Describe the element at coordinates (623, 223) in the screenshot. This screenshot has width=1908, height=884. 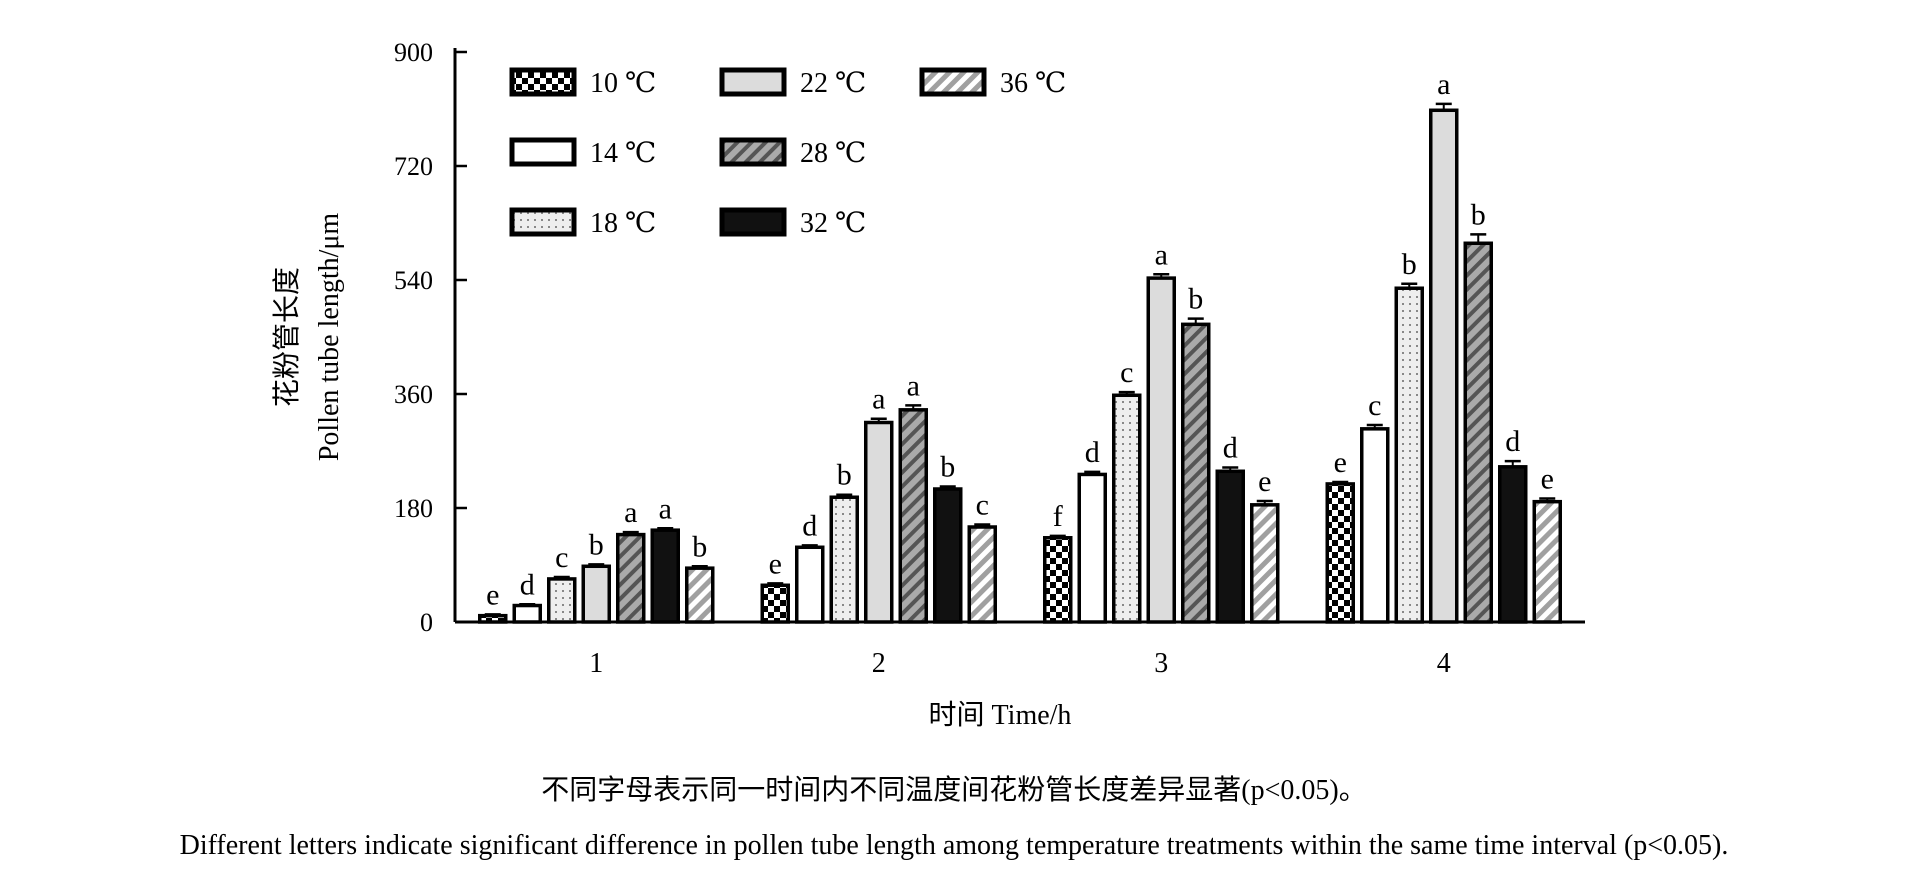
I see `legend-label: 18 ℃` at that location.